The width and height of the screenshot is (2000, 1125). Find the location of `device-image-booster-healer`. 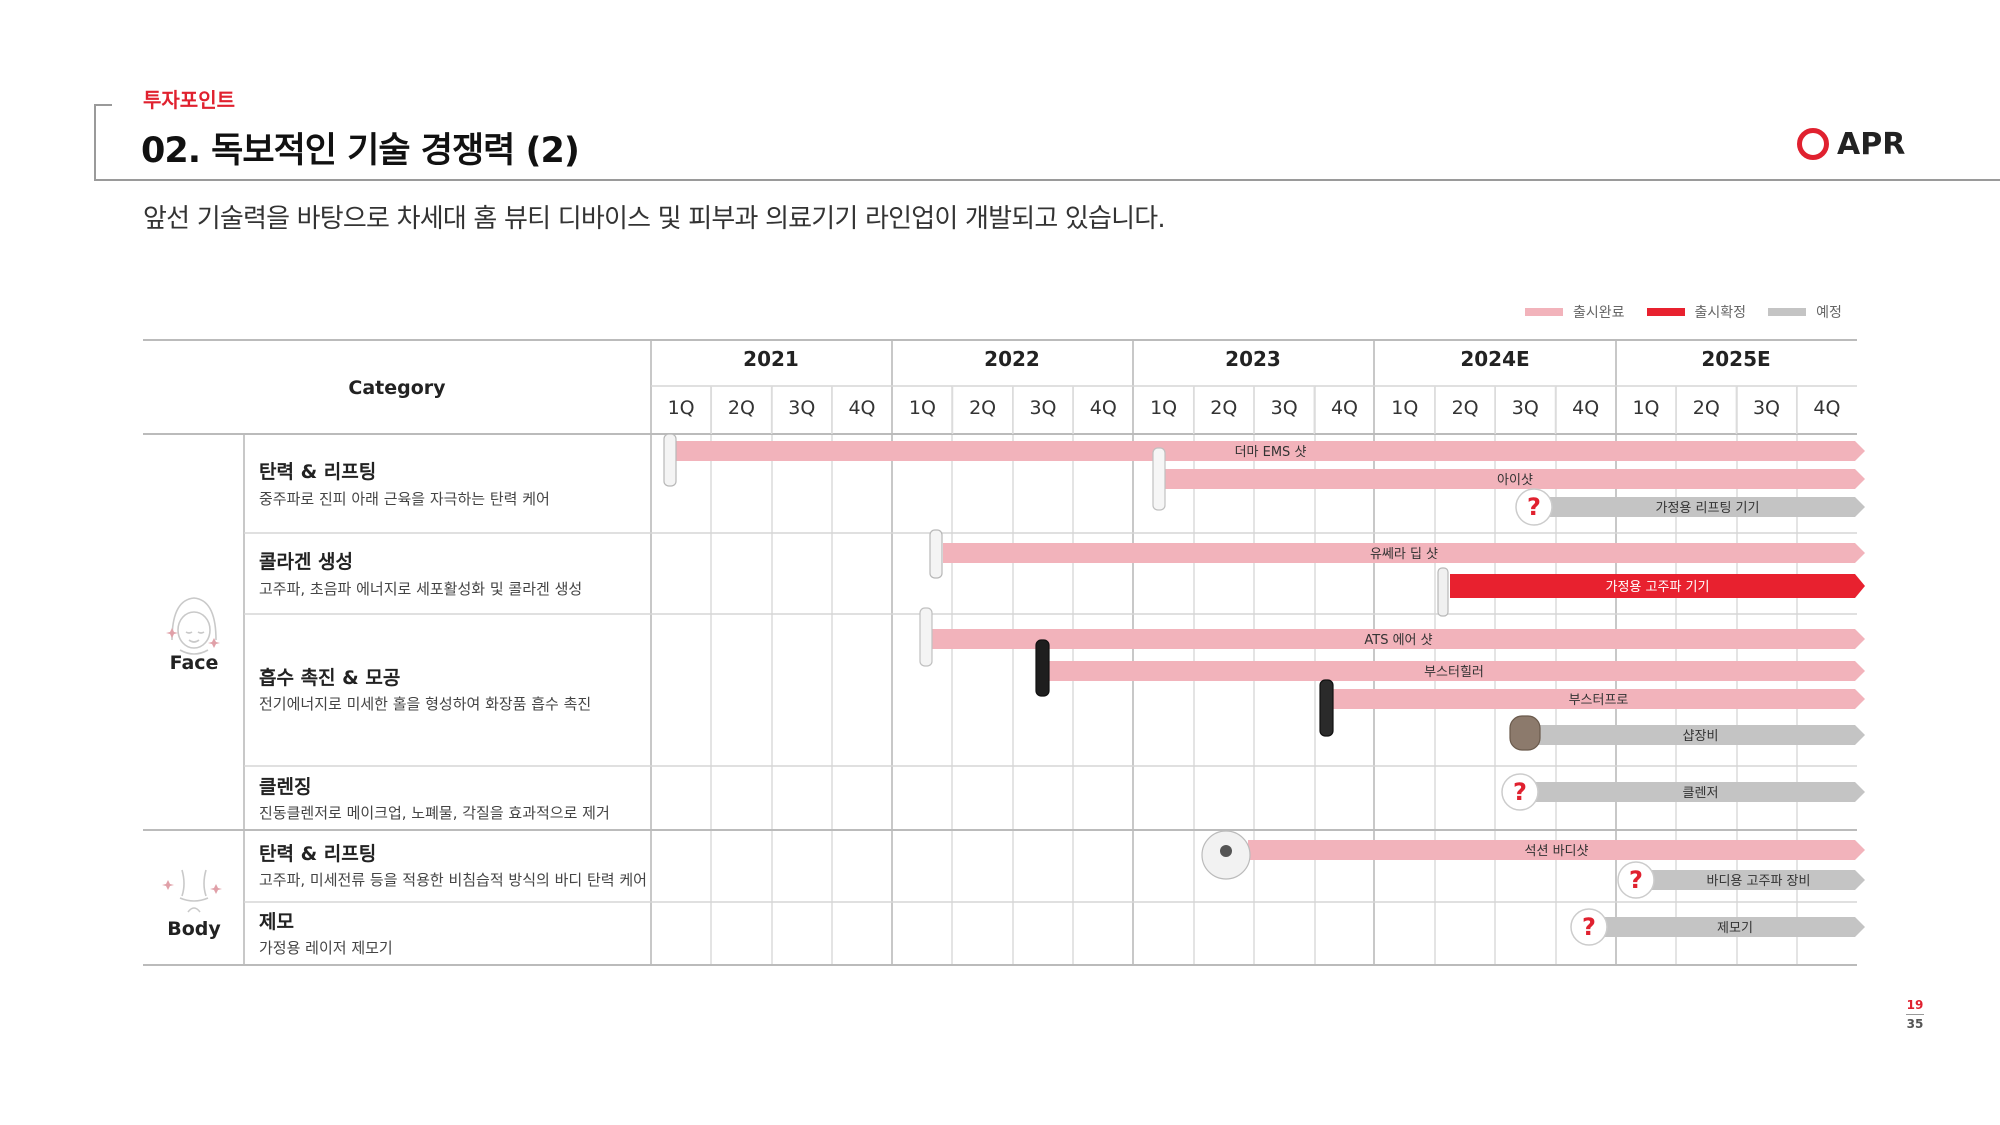

device-image-booster-healer is located at coordinates (1042, 668).